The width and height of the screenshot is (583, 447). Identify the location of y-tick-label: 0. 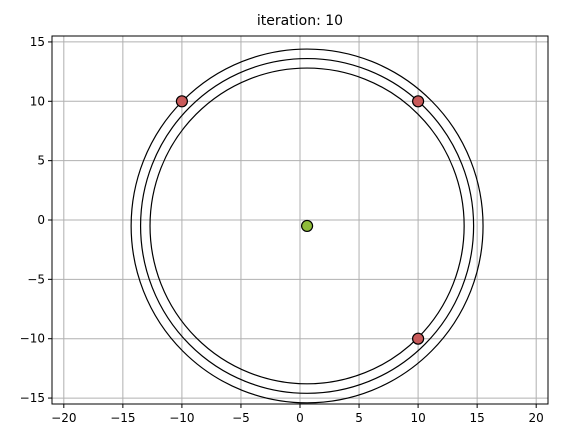
(41, 220).